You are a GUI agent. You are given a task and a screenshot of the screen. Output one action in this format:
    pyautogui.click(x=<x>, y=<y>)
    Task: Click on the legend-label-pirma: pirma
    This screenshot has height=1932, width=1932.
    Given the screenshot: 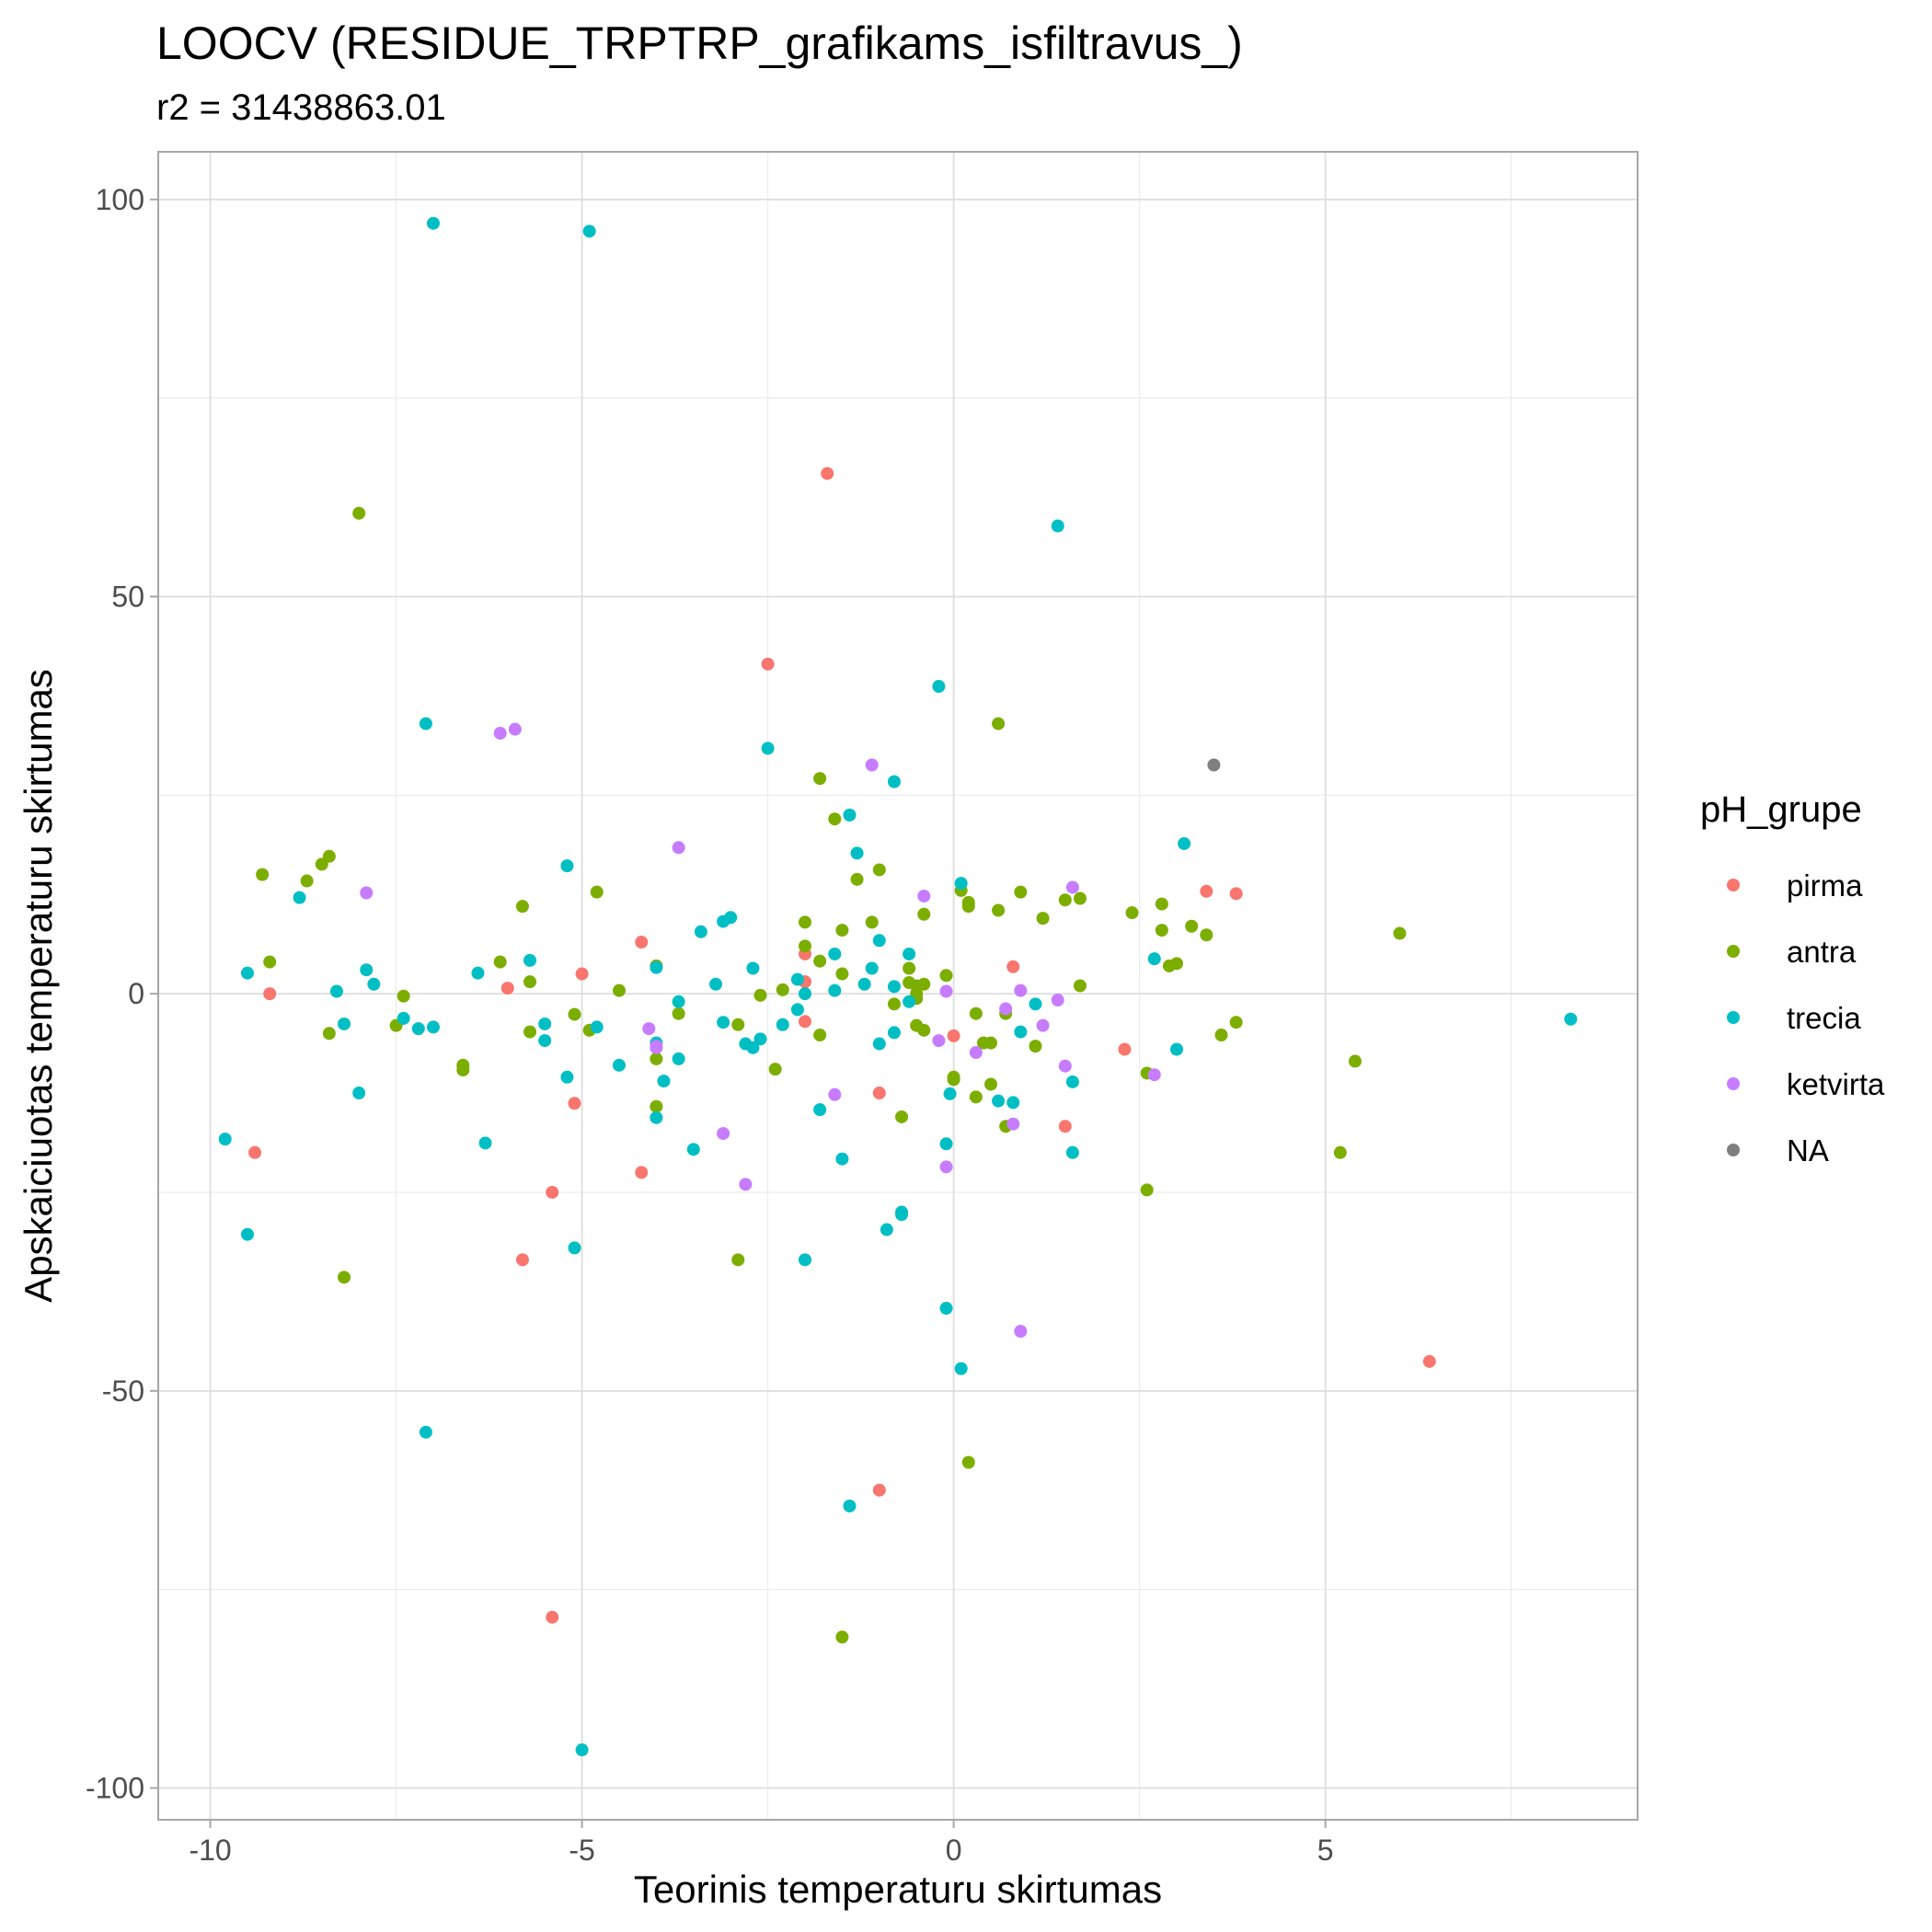 What is the action you would take?
    pyautogui.click(x=1825, y=885)
    